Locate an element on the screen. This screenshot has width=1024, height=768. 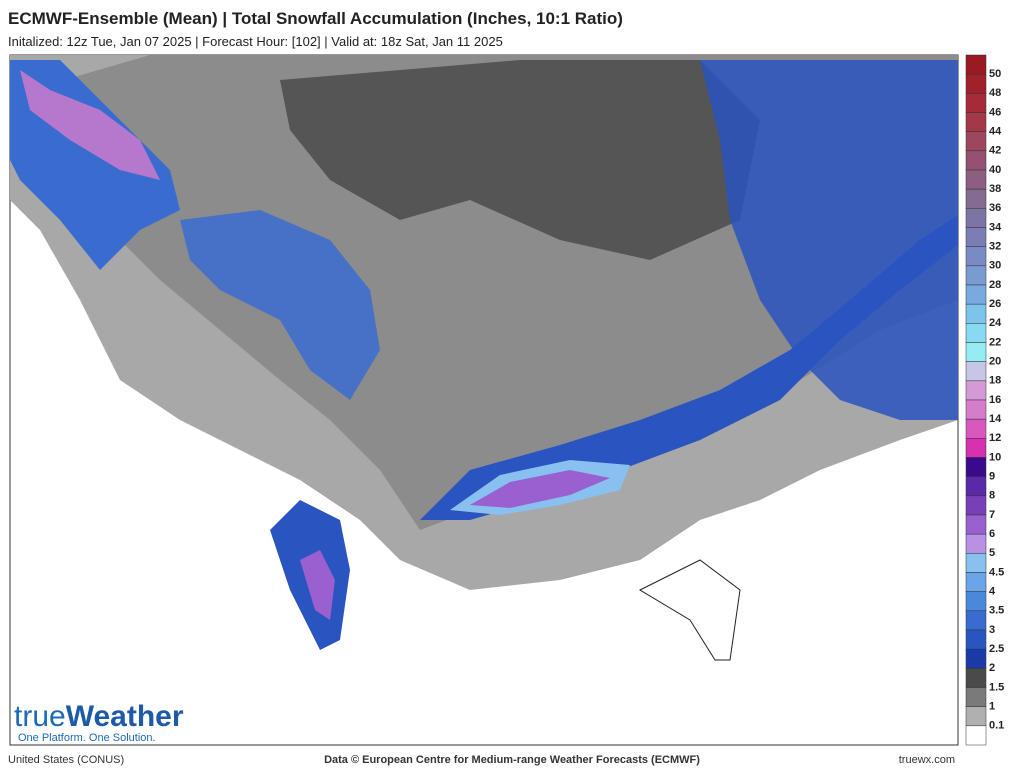
legend-label: 9 is located at coordinates (992, 477).